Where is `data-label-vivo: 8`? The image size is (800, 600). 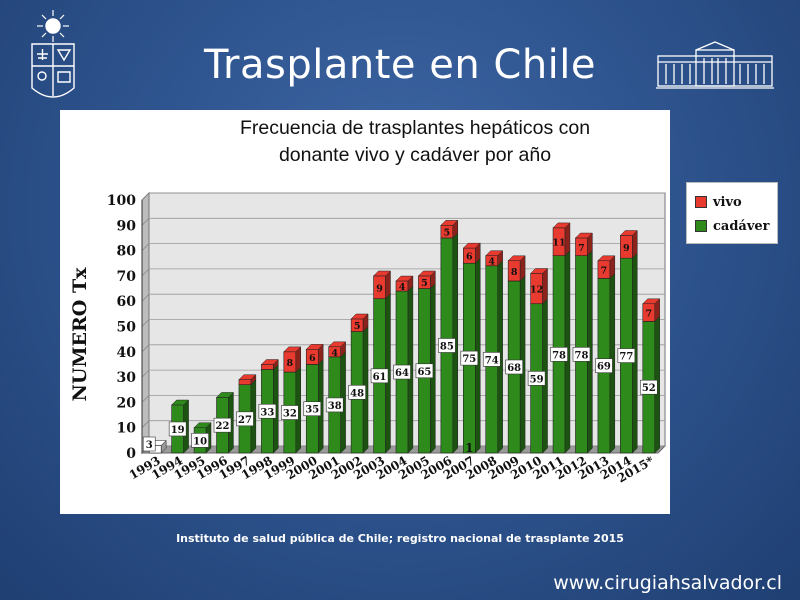 data-label-vivo: 8 is located at coordinates (290, 363).